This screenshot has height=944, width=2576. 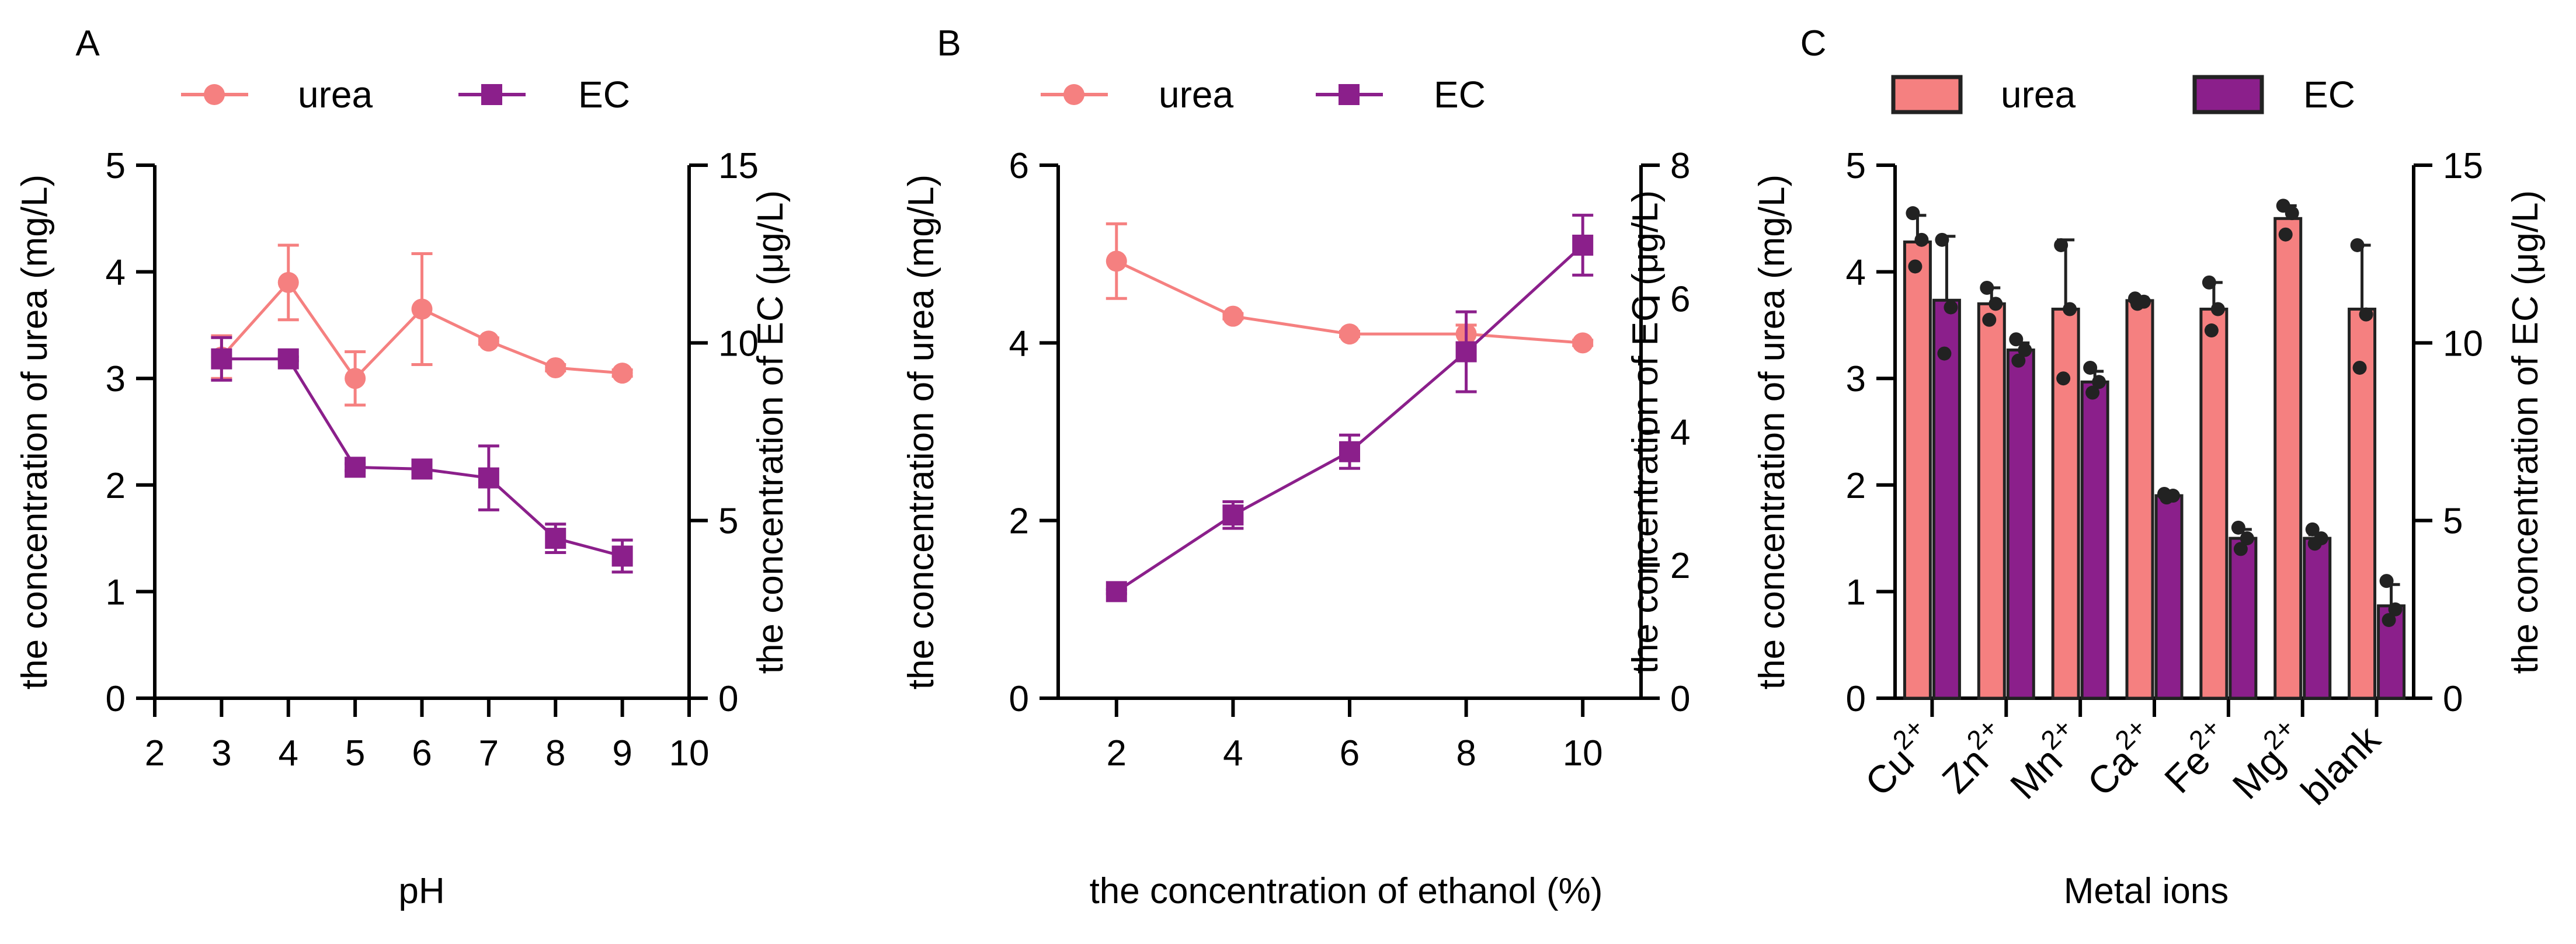 What do you see at coordinates (421, 891) in the screenshot?
I see `x-axis-title: pH` at bounding box center [421, 891].